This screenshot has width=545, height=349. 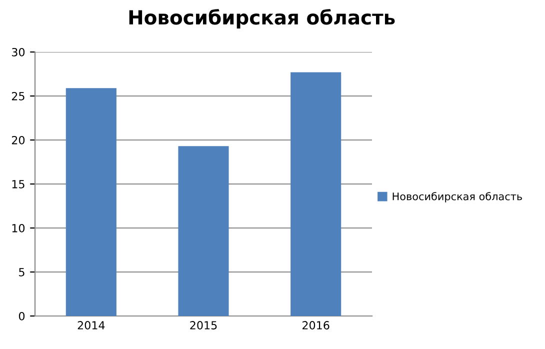 What do you see at coordinates (262, 18) in the screenshot?
I see `chart-title: Новосибирская область` at bounding box center [262, 18].